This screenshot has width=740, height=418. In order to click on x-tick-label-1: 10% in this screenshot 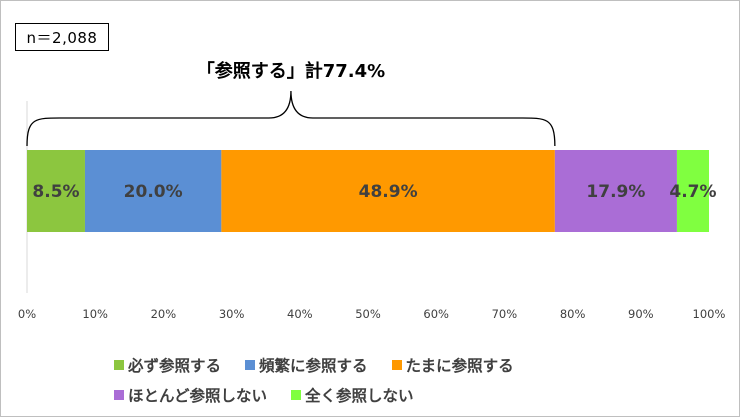, I will do `click(95, 314)`.